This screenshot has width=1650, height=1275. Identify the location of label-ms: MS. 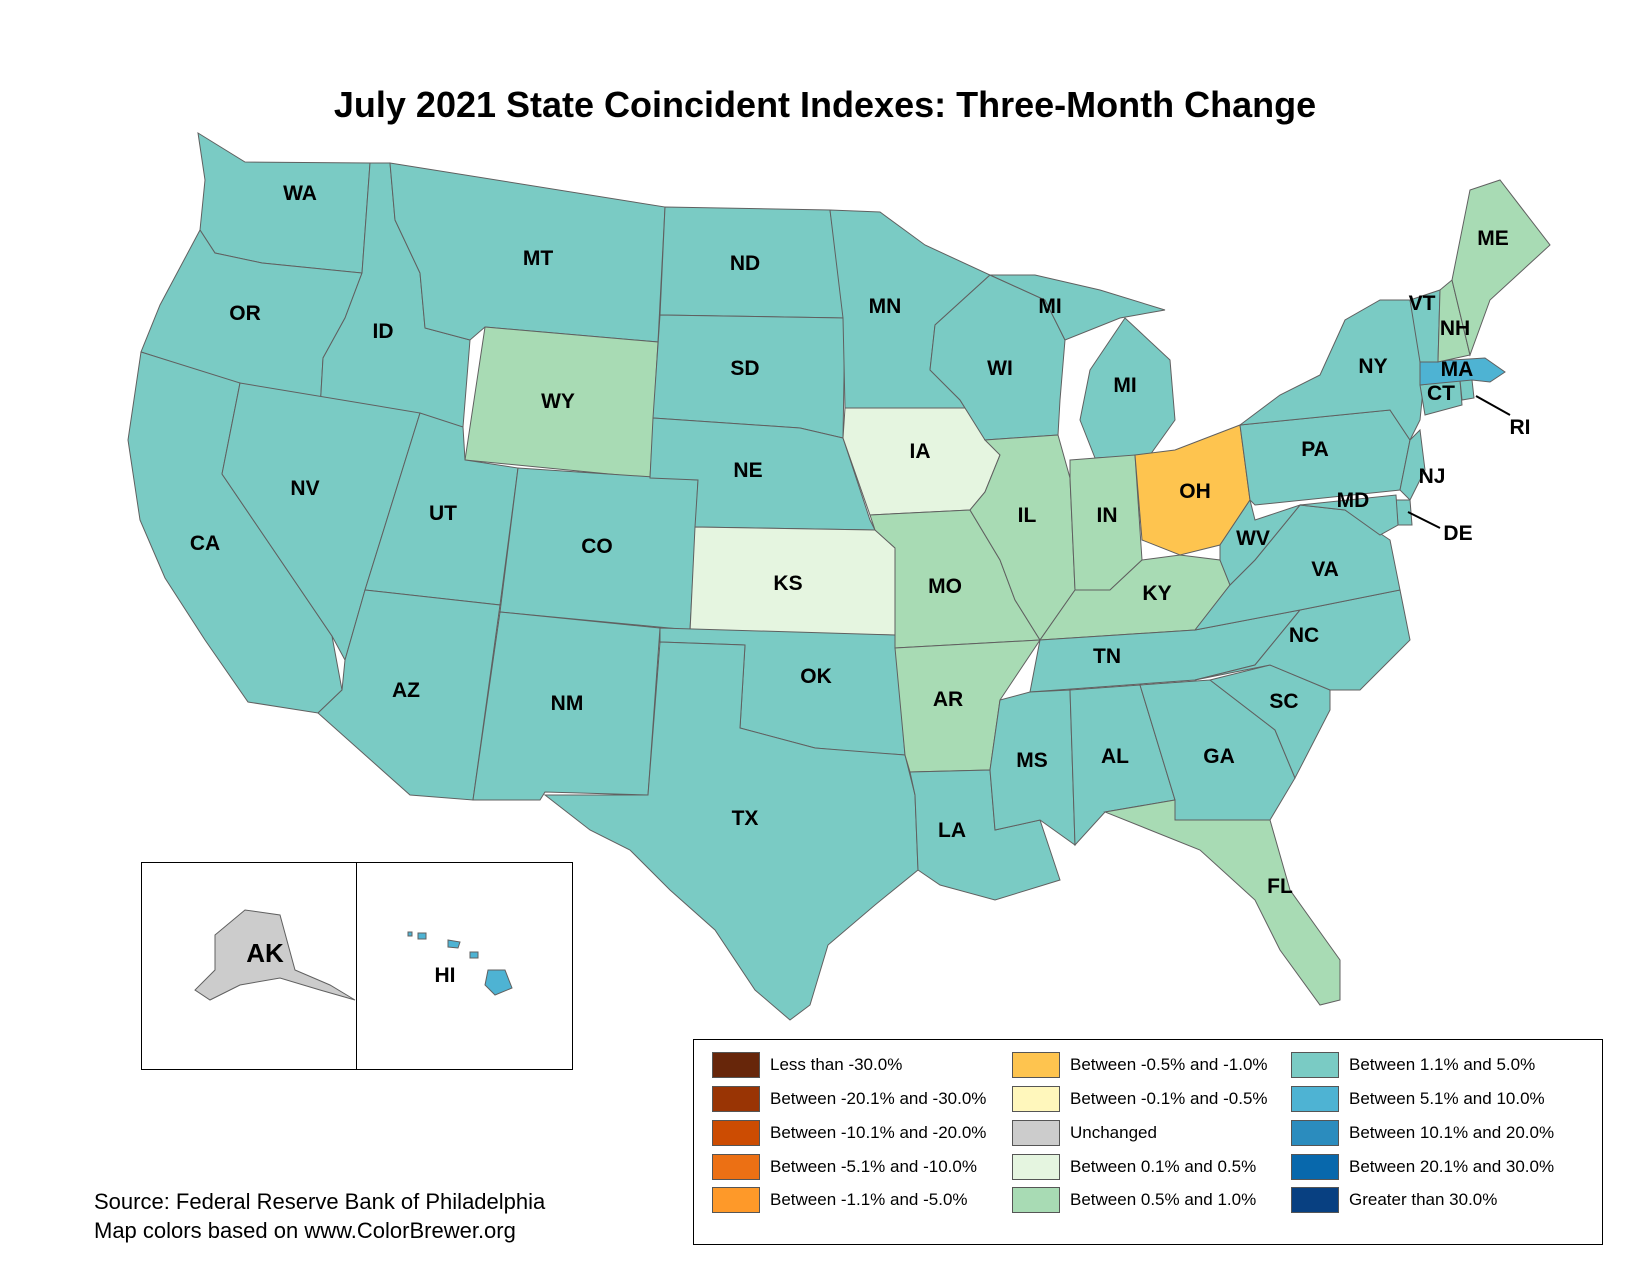
(1032, 760).